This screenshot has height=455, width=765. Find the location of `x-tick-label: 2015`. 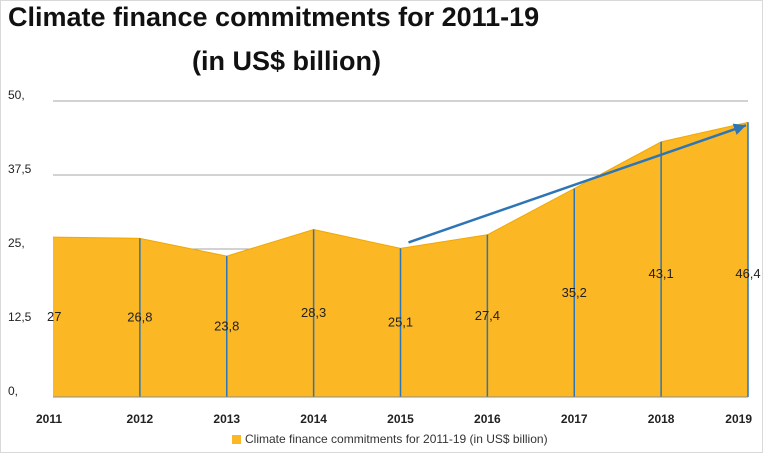

x-tick-label: 2015 is located at coordinates (400, 419).